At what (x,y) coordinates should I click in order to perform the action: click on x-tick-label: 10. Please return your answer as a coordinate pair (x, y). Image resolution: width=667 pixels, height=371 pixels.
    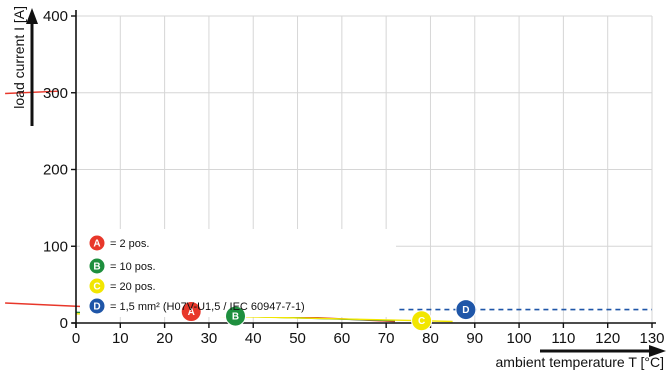
    Looking at the image, I should click on (120, 338).